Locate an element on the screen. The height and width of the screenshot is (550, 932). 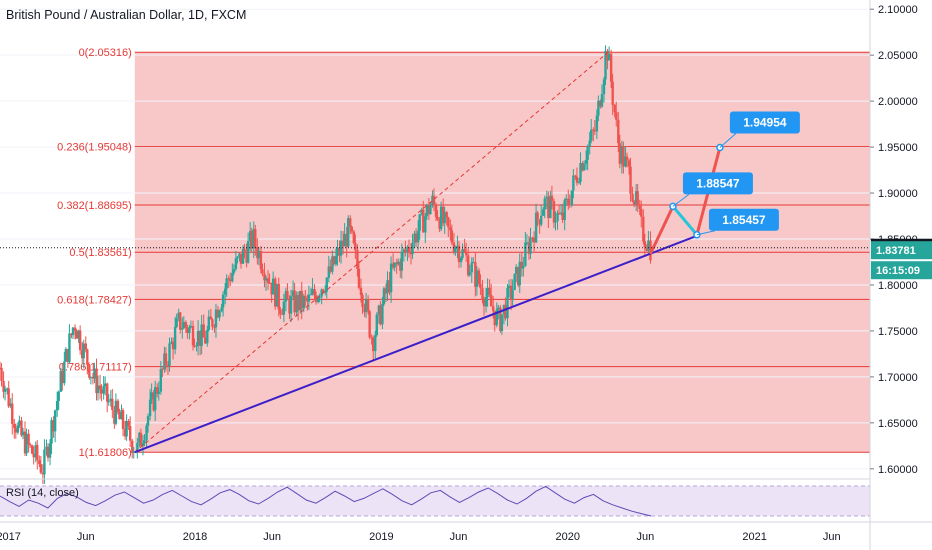
callout-label: 1.94954 is located at coordinates (765, 122).